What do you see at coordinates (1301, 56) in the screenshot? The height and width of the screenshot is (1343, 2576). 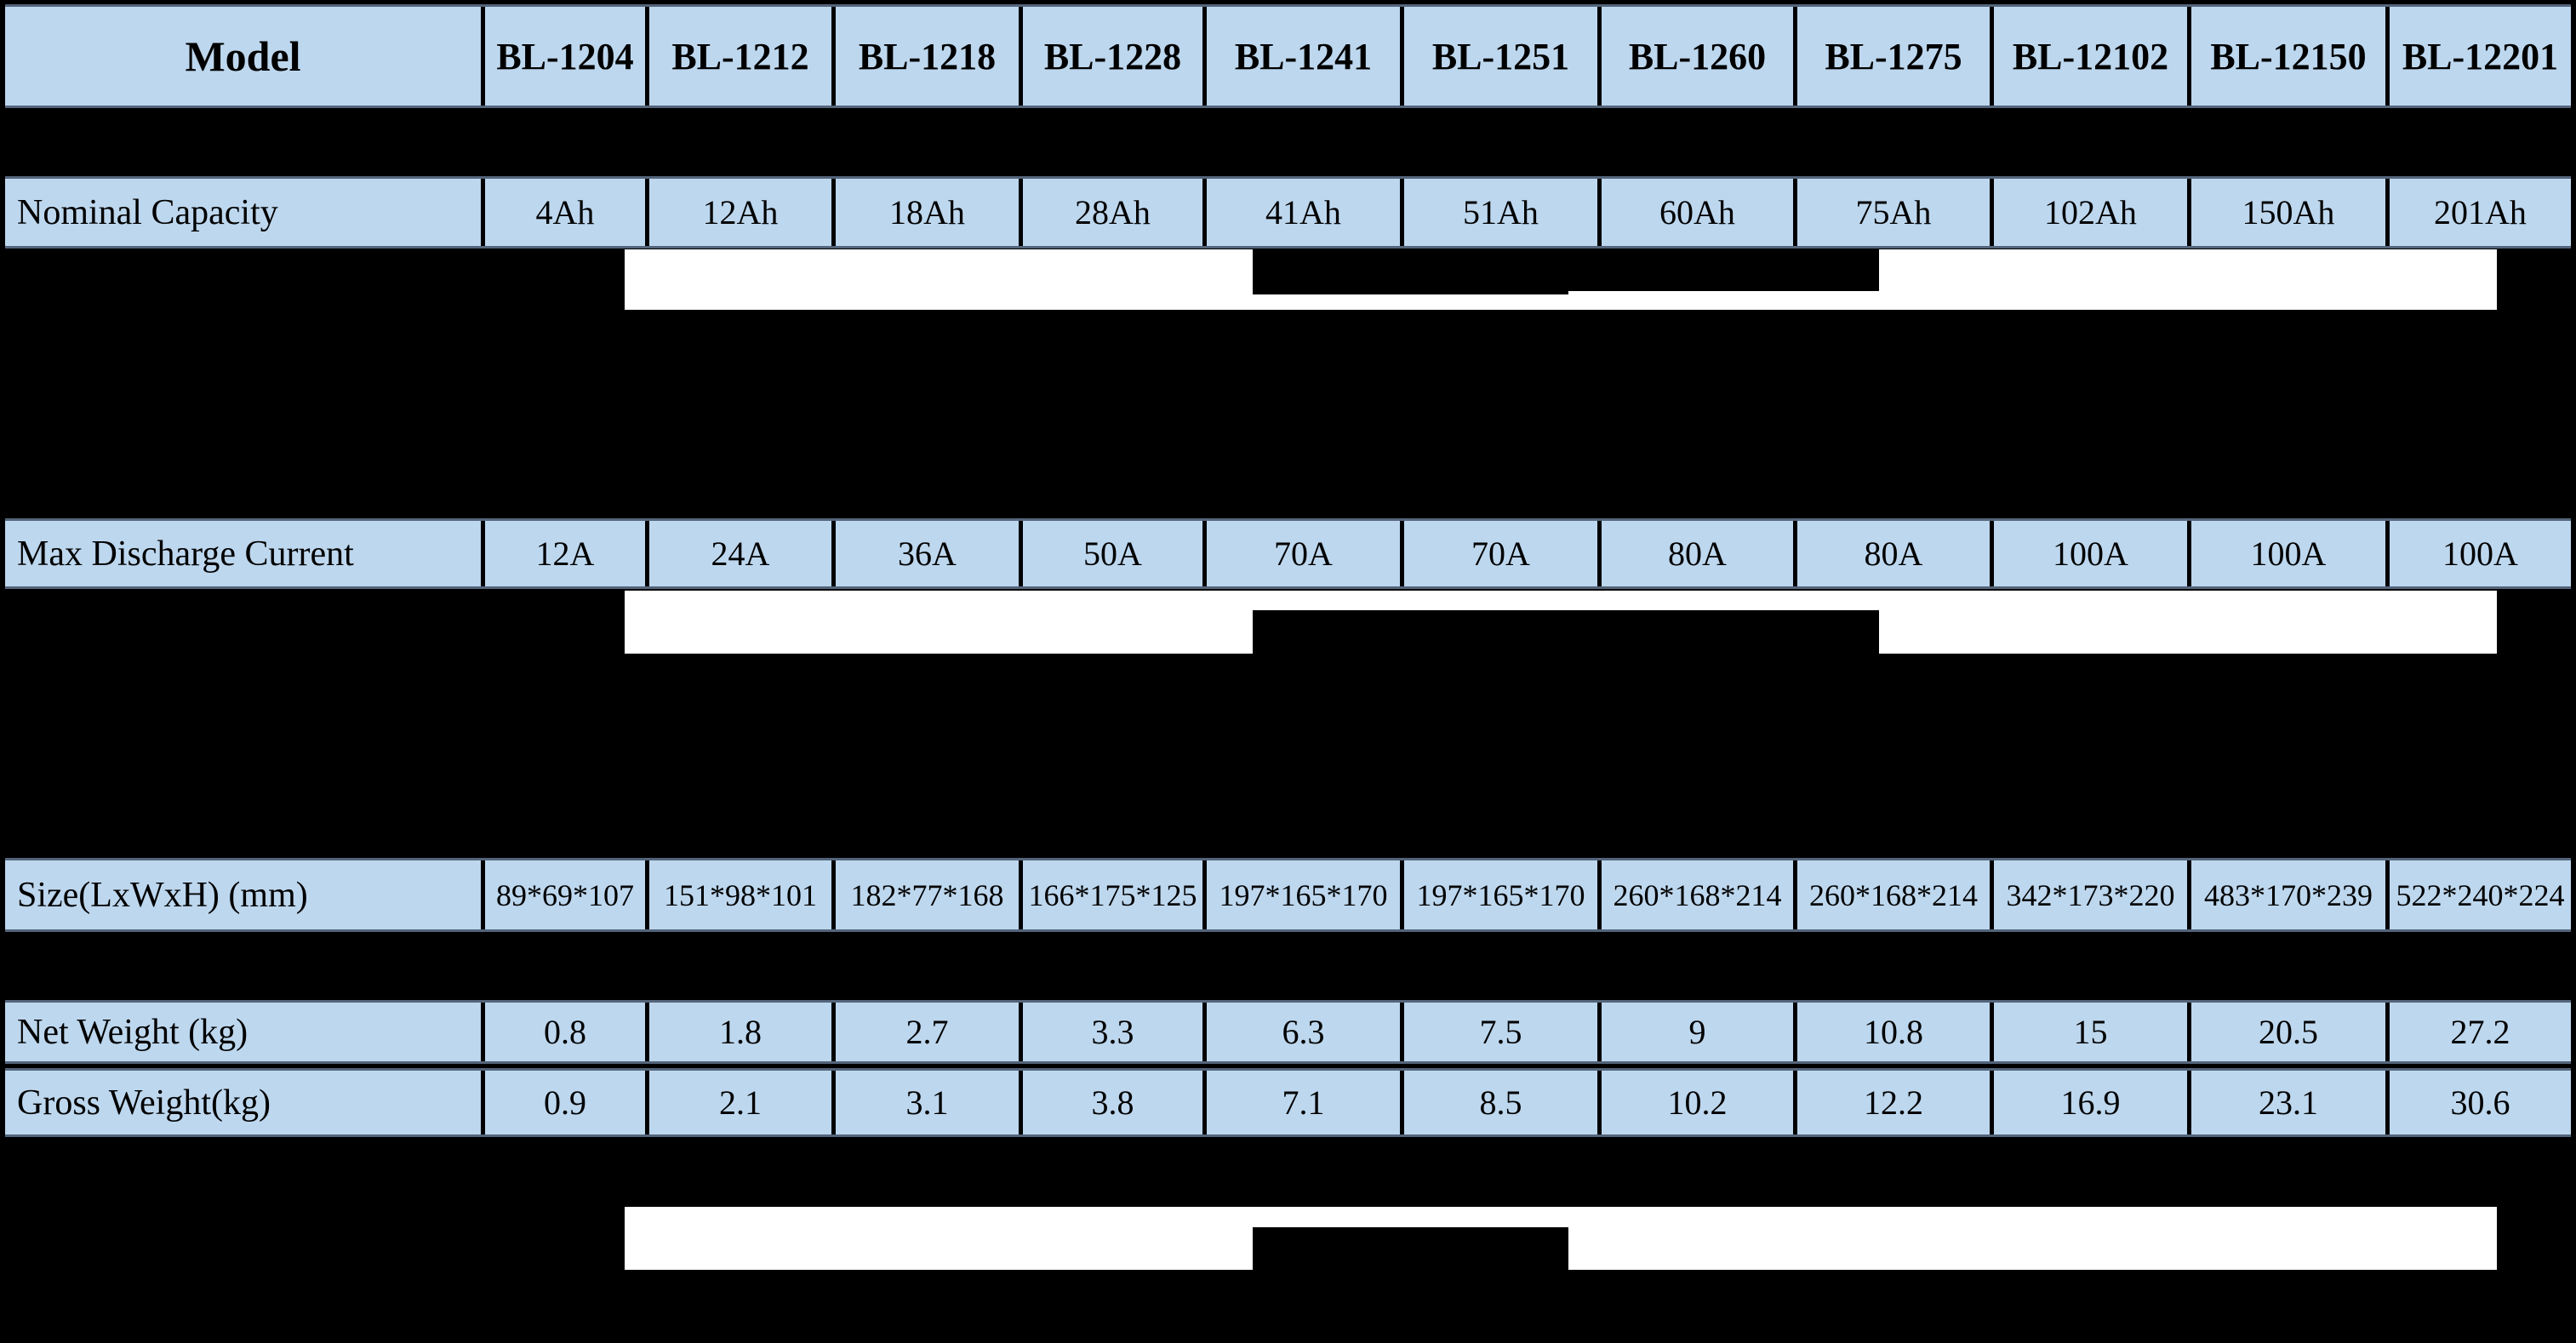 I see `header-cell-bl-1241: BL-1241` at bounding box center [1301, 56].